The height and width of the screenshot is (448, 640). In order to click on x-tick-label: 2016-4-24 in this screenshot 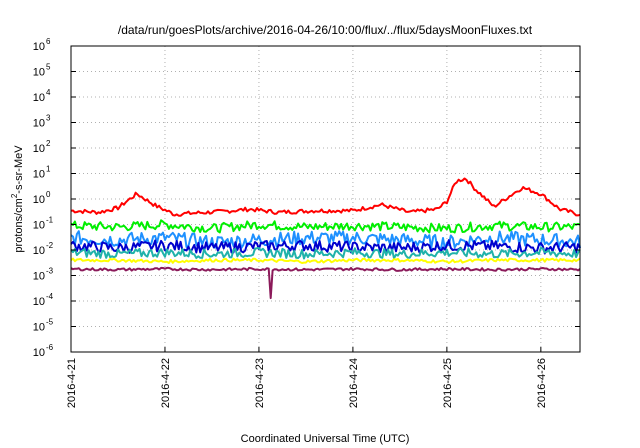, I will do `click(354, 383)`.